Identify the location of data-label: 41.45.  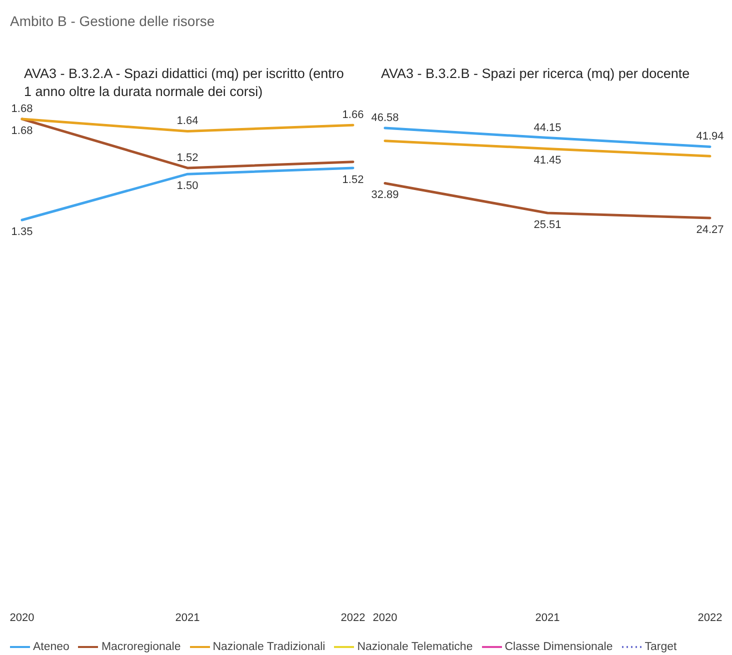
(548, 160).